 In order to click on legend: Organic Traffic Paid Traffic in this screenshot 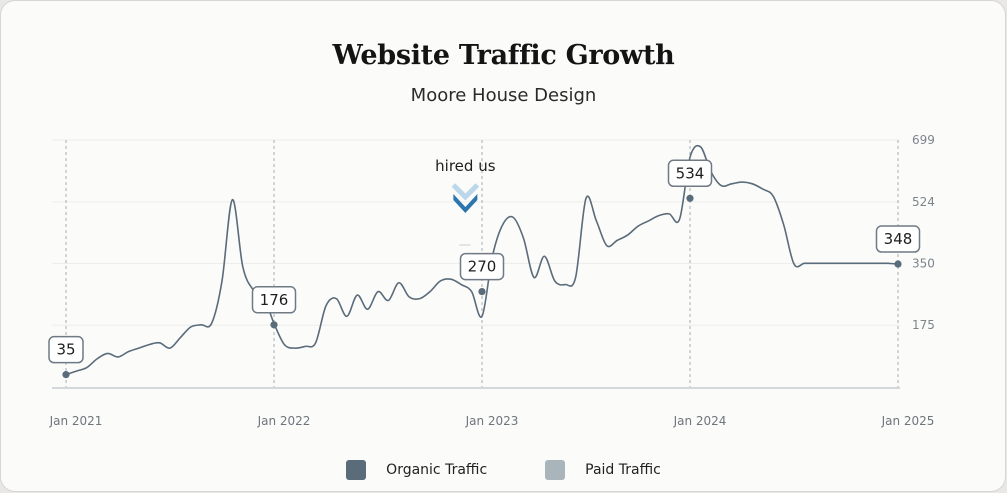, I will do `click(503, 470)`.